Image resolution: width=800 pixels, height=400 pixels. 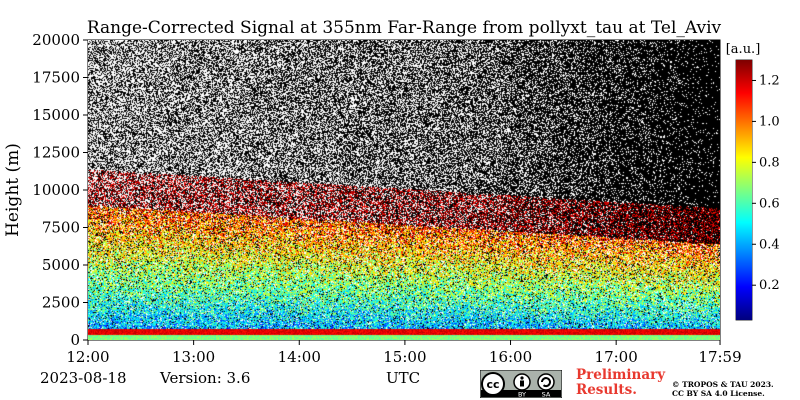 What do you see at coordinates (744, 190) in the screenshot?
I see `colorbar` at bounding box center [744, 190].